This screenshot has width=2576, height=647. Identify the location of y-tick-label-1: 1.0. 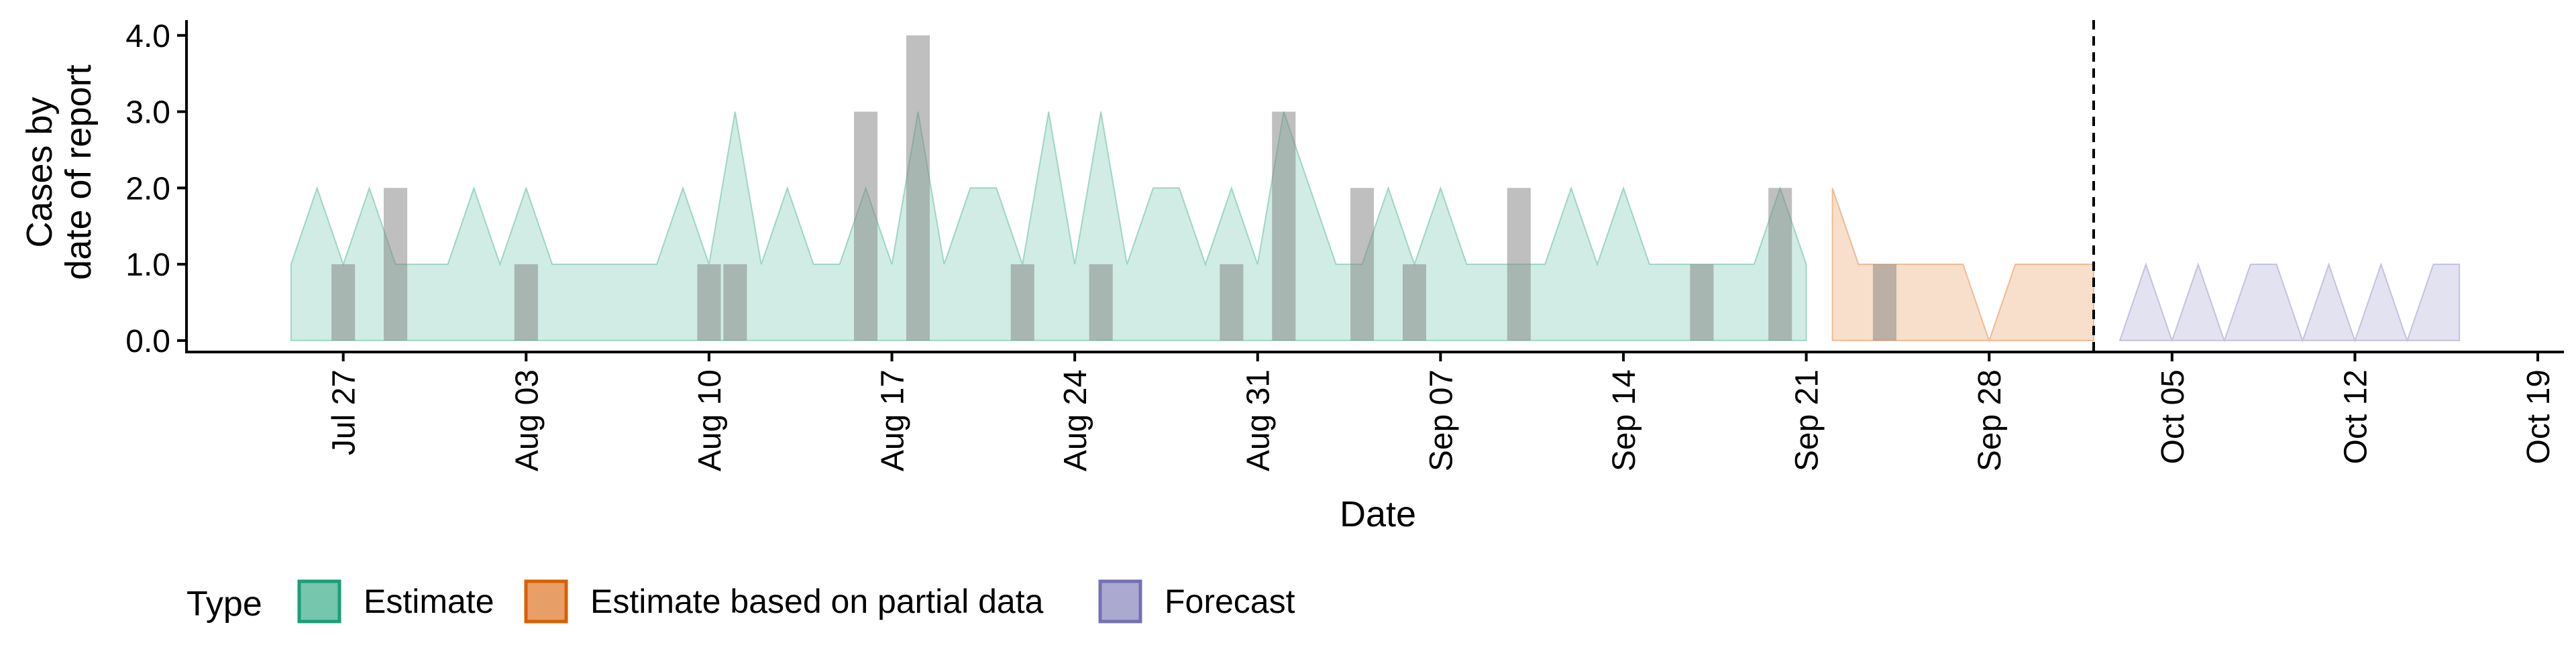
(147, 265).